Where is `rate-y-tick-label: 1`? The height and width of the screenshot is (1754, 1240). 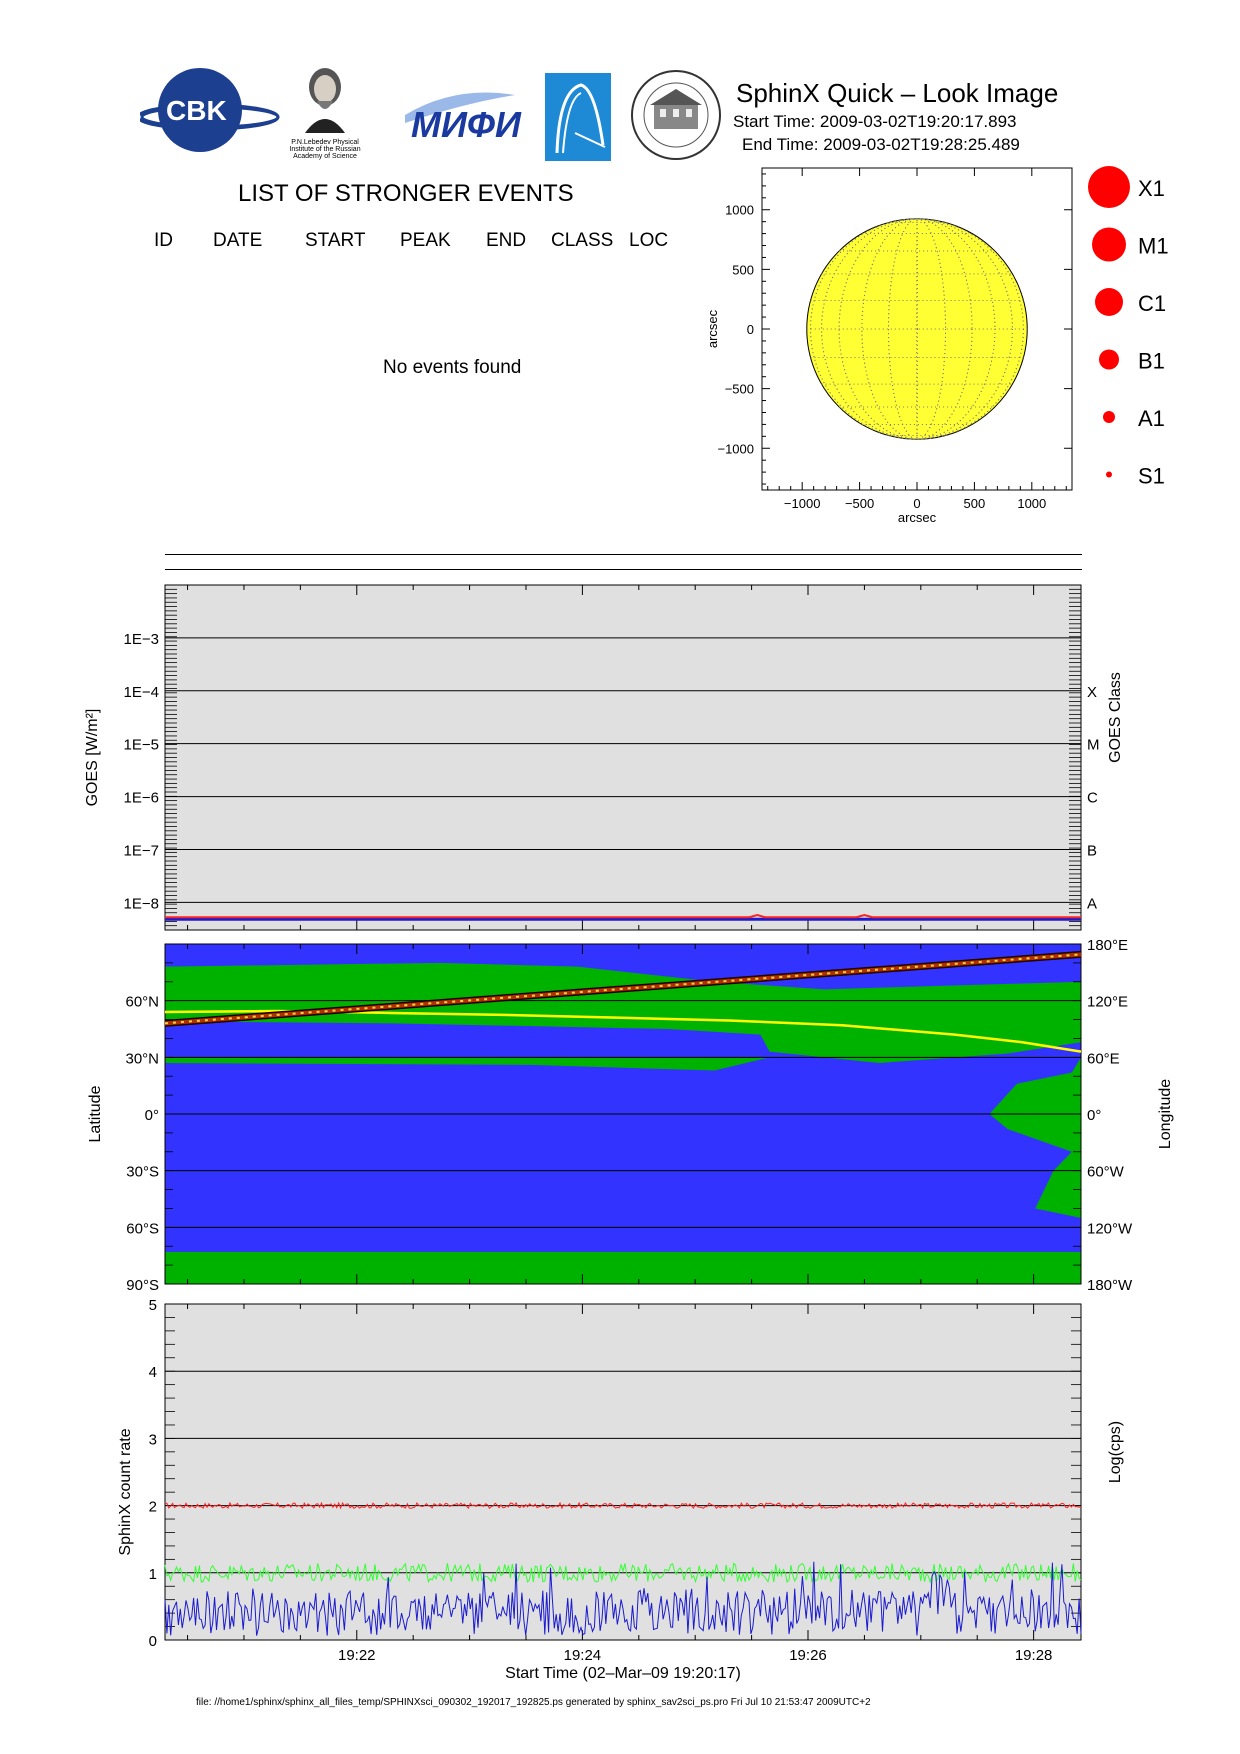 rate-y-tick-label: 1 is located at coordinates (153, 1574).